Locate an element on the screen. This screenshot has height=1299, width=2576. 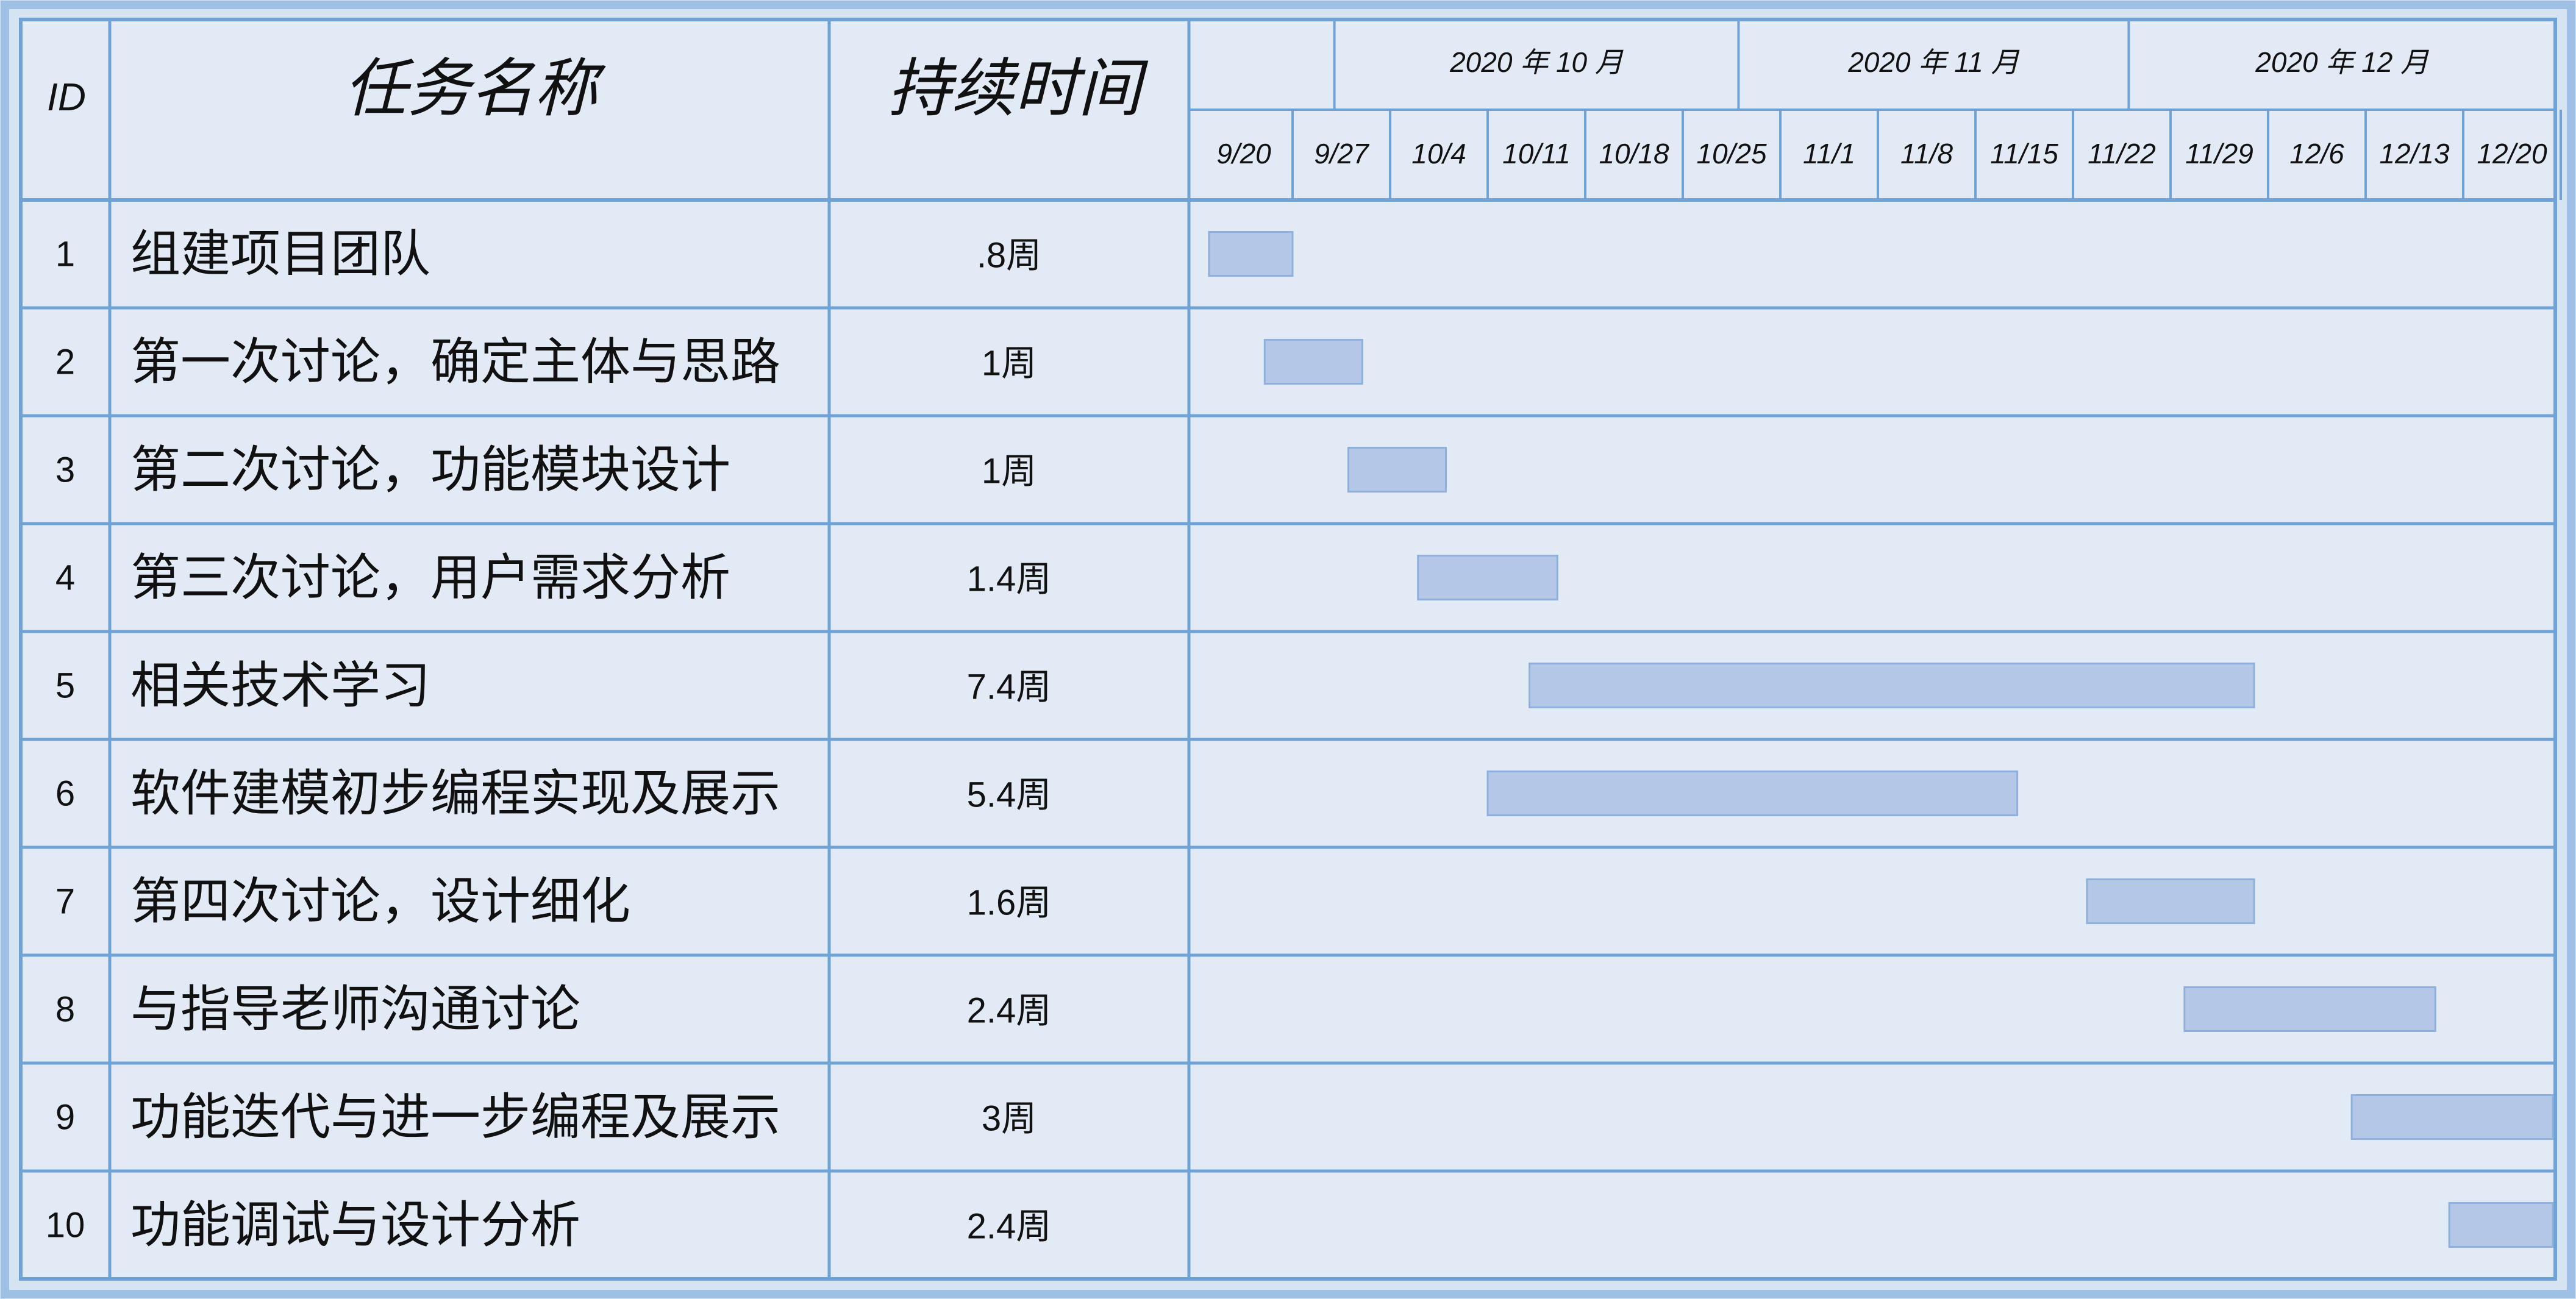
task-id: 1 is located at coordinates (65, 254).